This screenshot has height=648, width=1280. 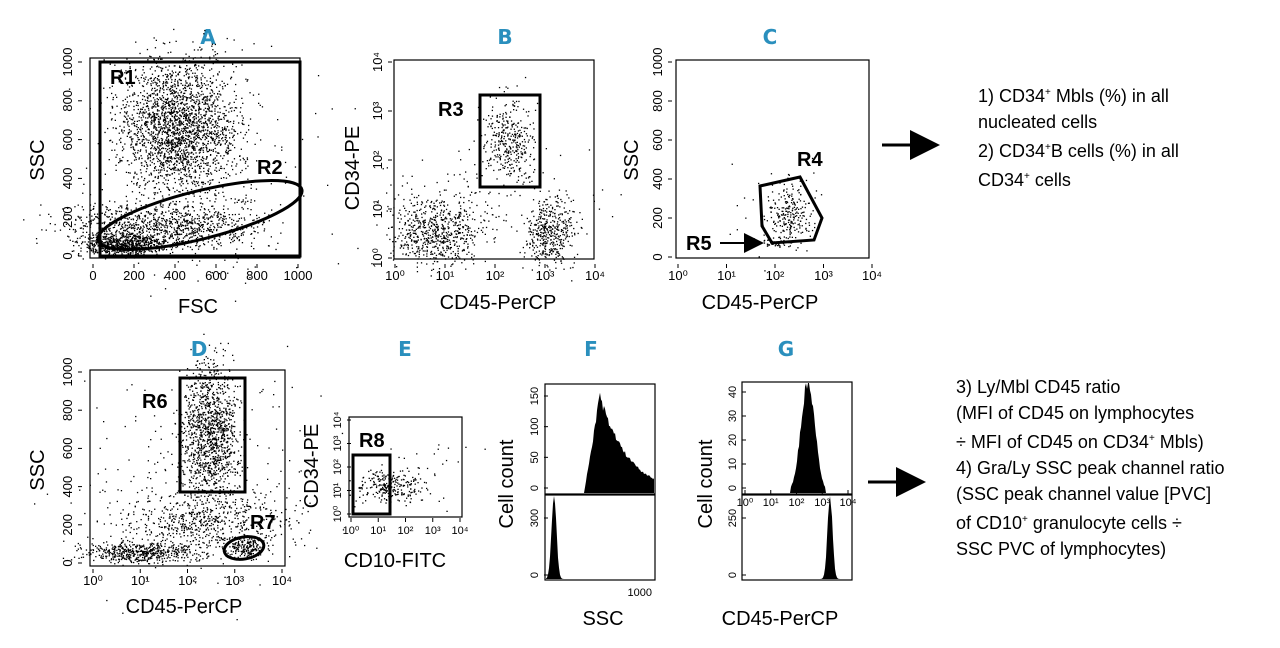 I want to click on panel-b-events, so click(x=489, y=179).